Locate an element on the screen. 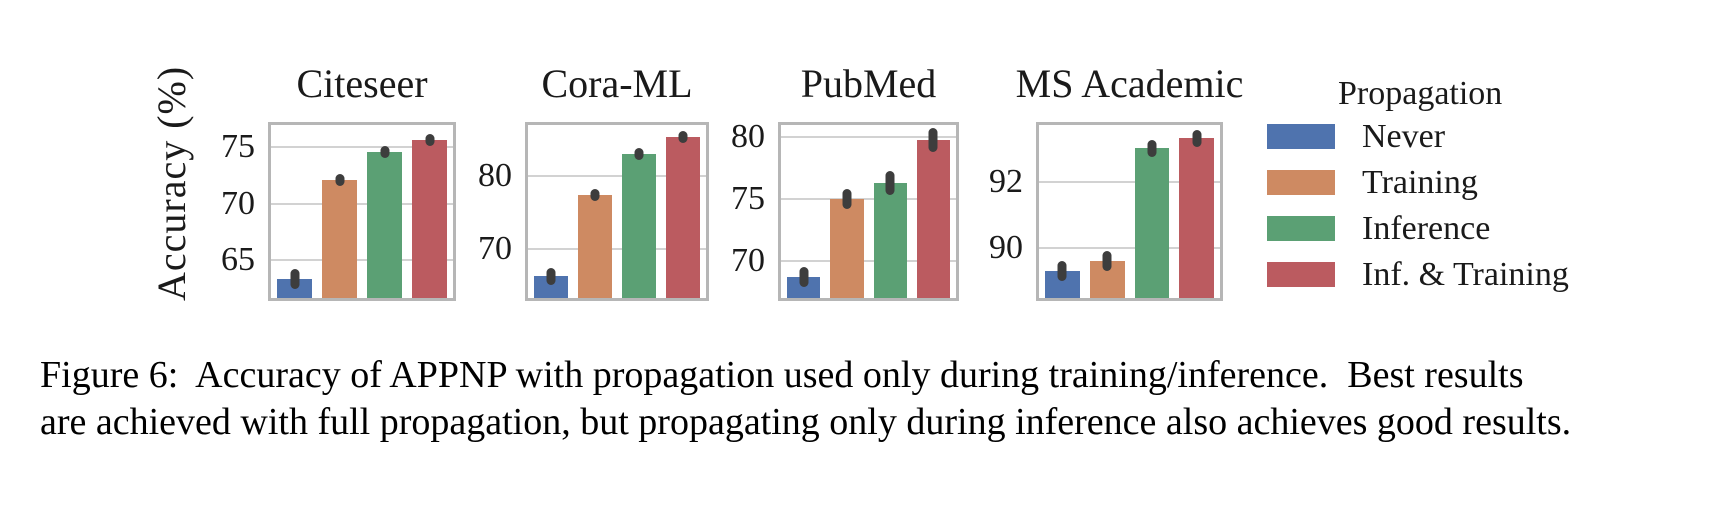 The image size is (1728, 524). legend-label-inference: Inference is located at coordinates (1426, 228).